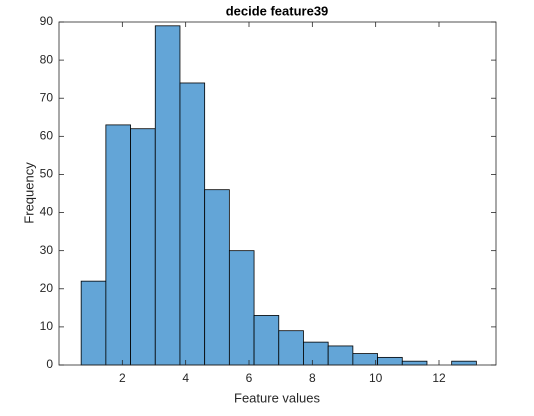 This screenshot has height=416, width=534. I want to click on x-tick-label: 10, so click(376, 378).